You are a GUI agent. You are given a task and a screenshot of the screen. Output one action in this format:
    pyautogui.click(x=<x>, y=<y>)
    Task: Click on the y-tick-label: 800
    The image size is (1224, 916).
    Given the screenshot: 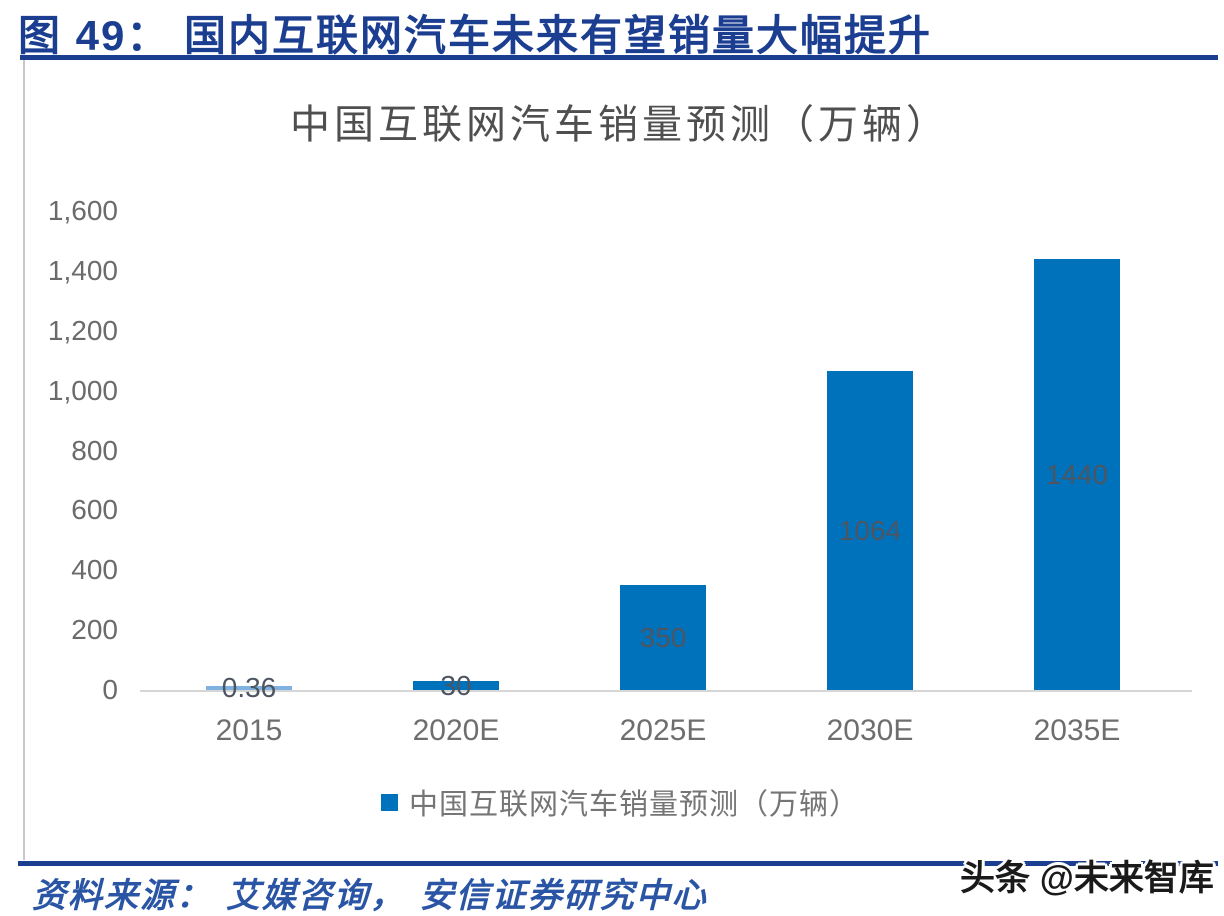 What is the action you would take?
    pyautogui.click(x=94, y=450)
    